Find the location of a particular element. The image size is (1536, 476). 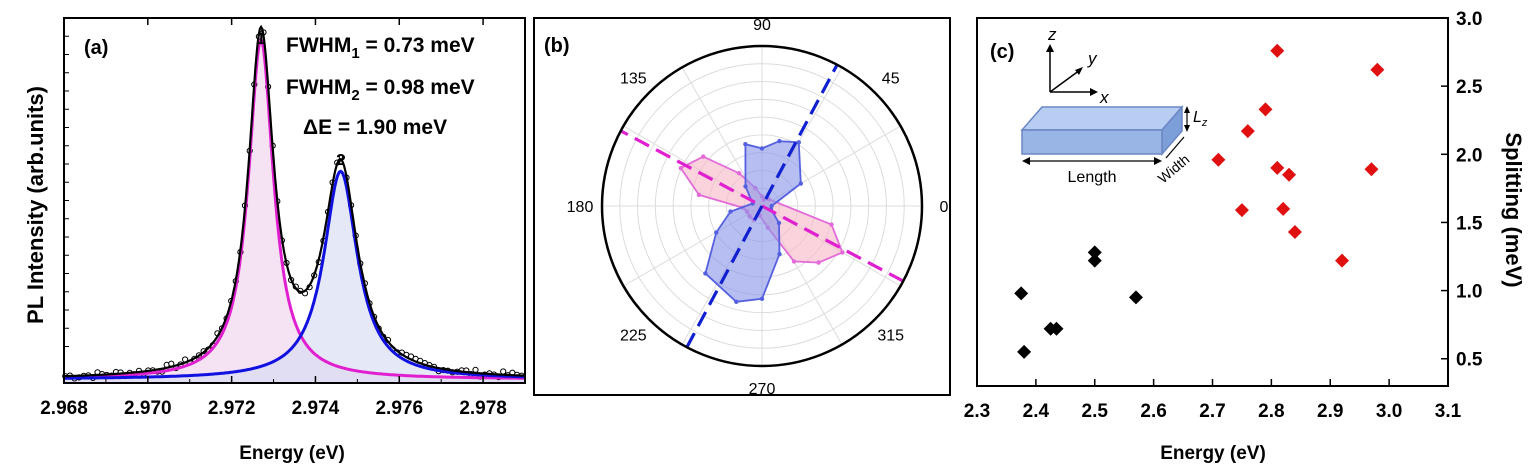

lz-label: Lz is located at coordinates (1200, 119).